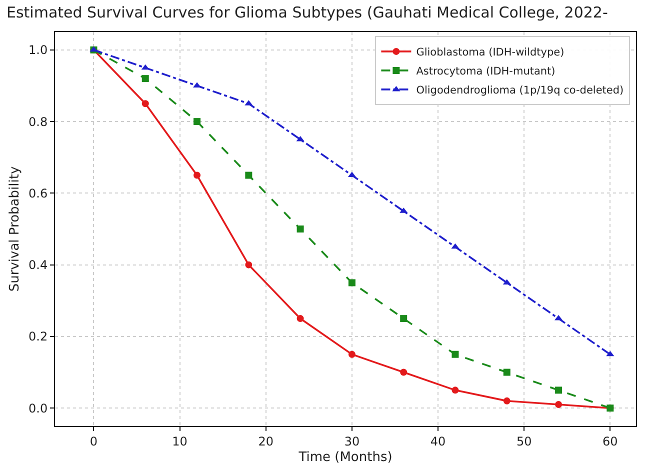 This screenshot has width=649, height=474. I want to click on y-tick-label: 0.6, so click(38, 193).